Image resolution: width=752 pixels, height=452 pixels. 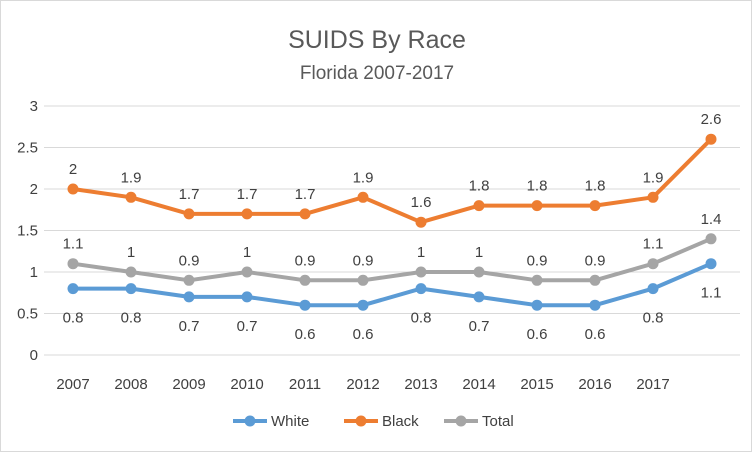 I want to click on x-tick-label: 2007, so click(x=72, y=384).